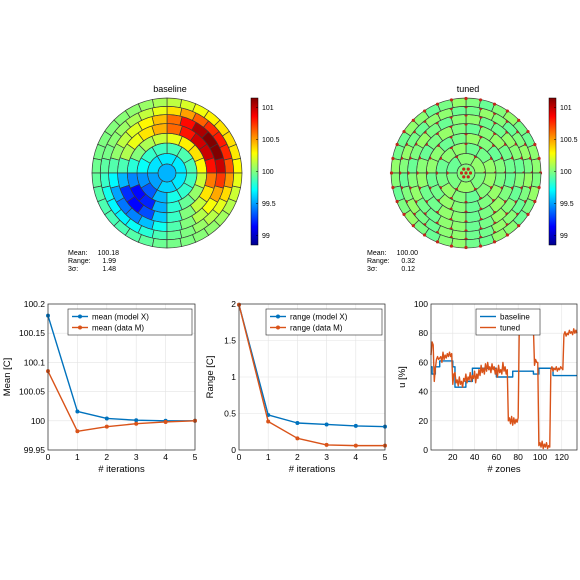 The height and width of the screenshot is (580, 580). Describe the element at coordinates (118, 328) in the screenshot. I see `legend-entry-1: mean (data M)` at that location.